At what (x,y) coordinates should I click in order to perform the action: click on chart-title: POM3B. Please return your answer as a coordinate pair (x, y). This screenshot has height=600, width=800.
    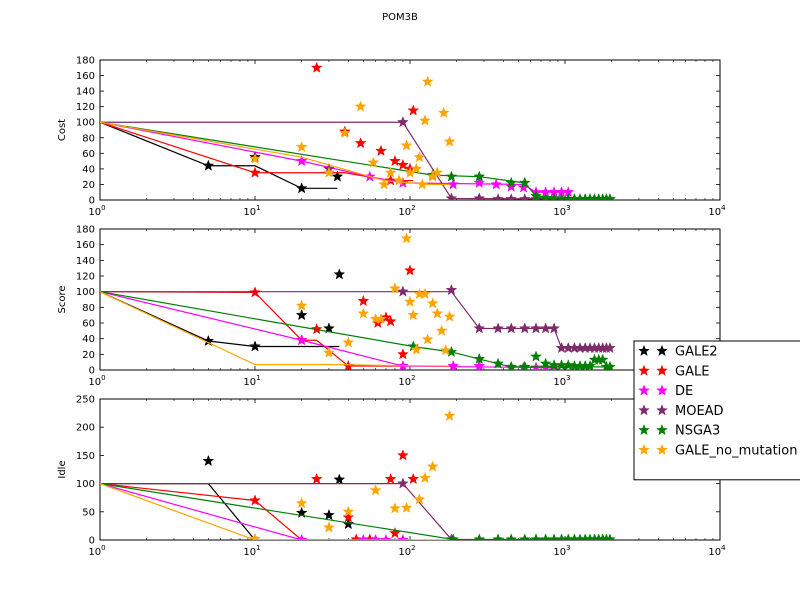
    Looking at the image, I should click on (400, 17).